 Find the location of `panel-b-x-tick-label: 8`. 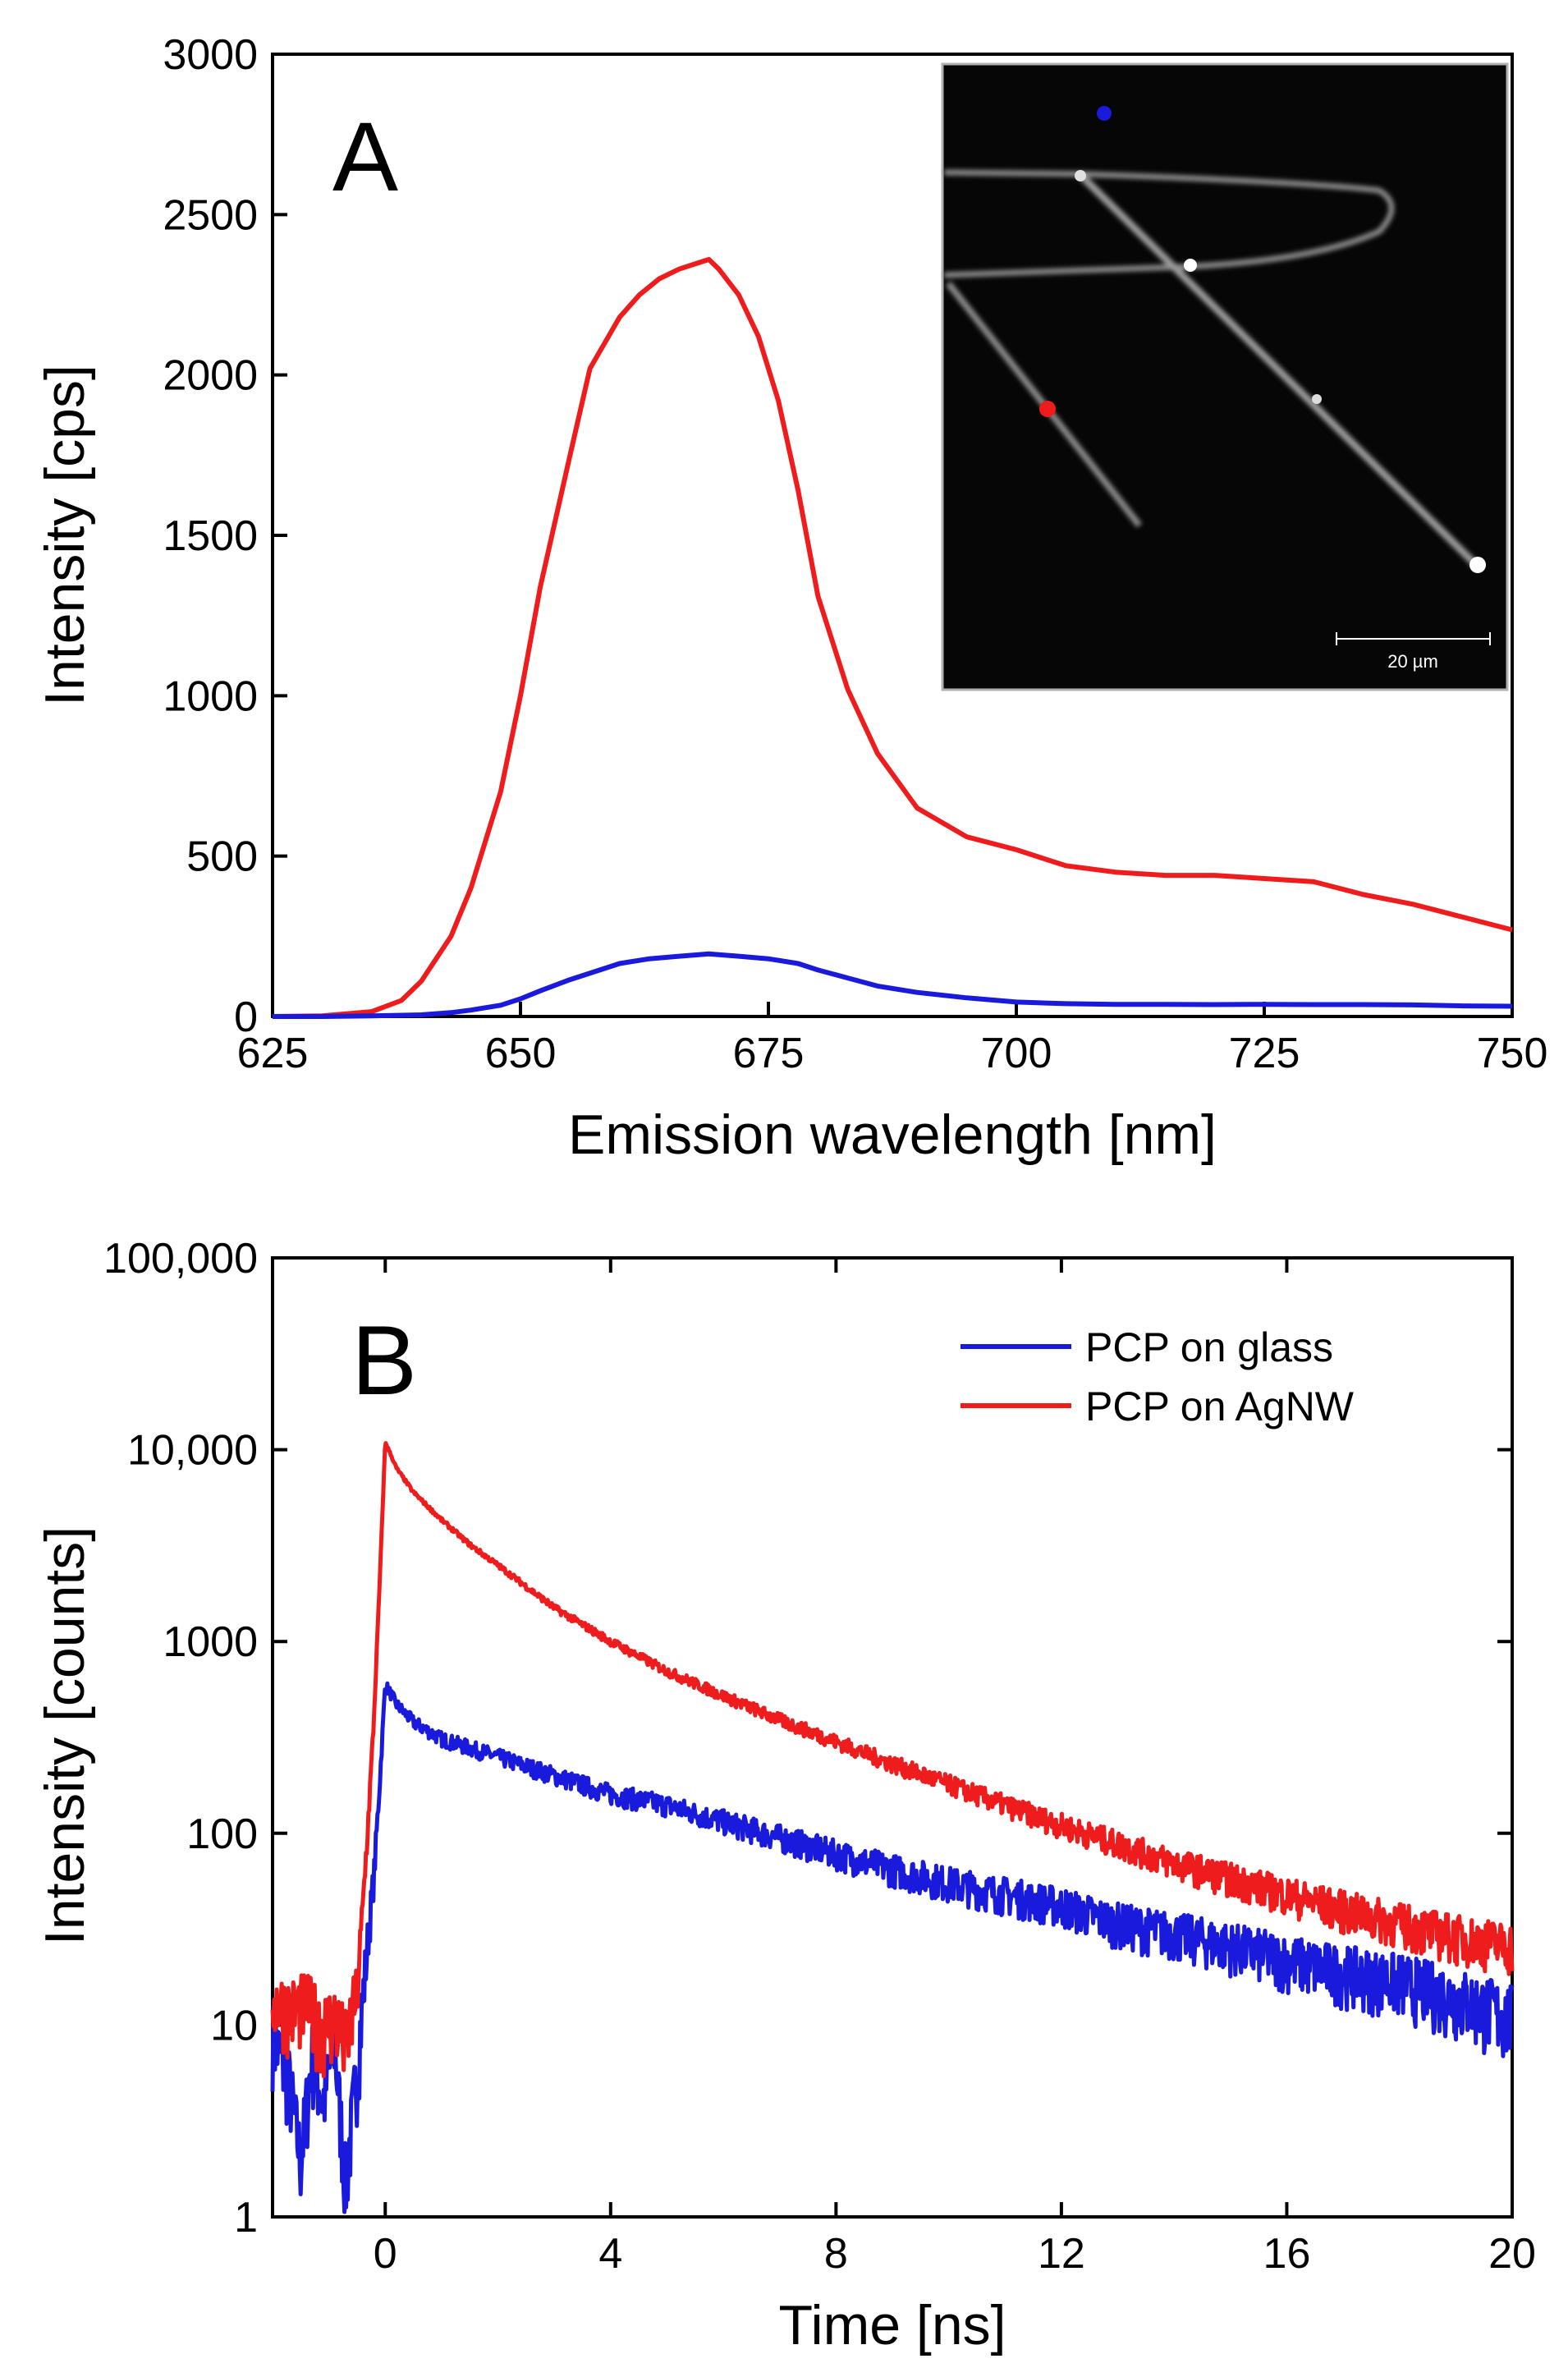

panel-b-x-tick-label: 8 is located at coordinates (836, 2254).